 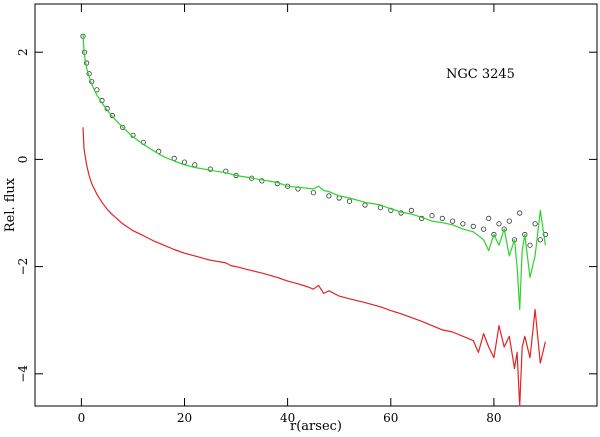 What do you see at coordinates (23, 374) in the screenshot?
I see `y-tick-label: −4` at bounding box center [23, 374].